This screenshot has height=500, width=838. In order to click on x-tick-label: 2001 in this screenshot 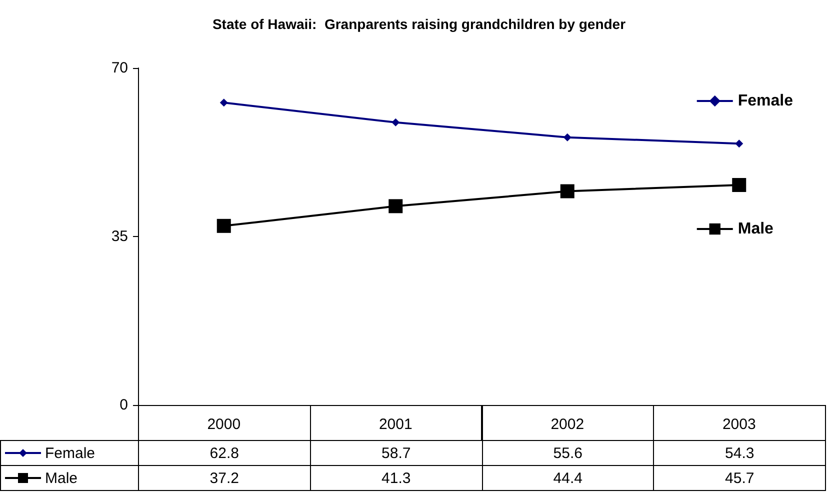, I will do `click(395, 424)`.